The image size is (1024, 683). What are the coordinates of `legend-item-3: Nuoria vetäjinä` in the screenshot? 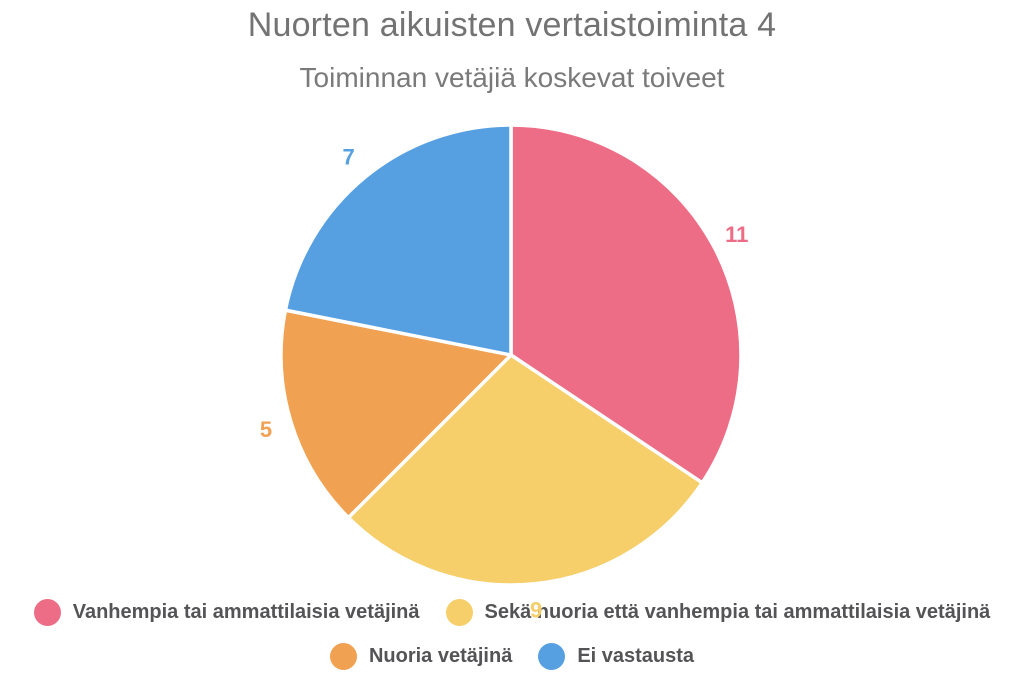 It's located at (421, 656).